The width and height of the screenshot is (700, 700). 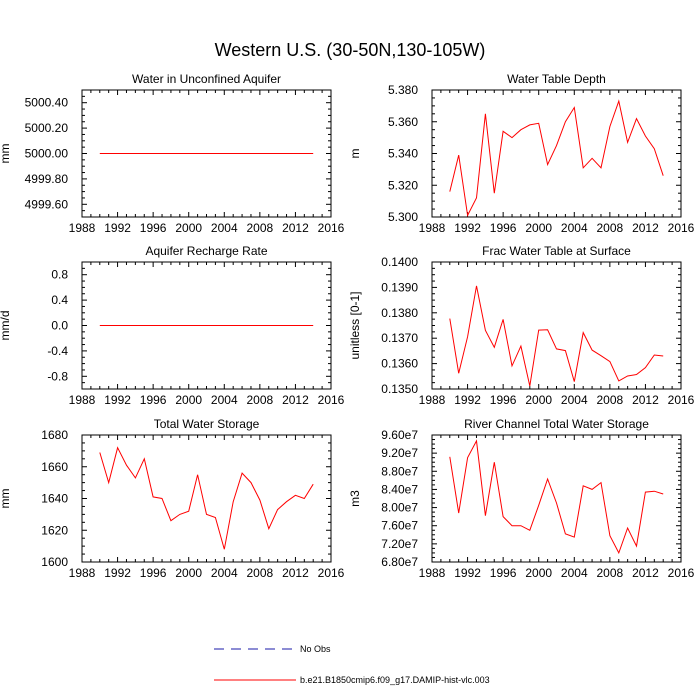 What do you see at coordinates (355, 498) in the screenshot?
I see `y-axis-label: m3` at bounding box center [355, 498].